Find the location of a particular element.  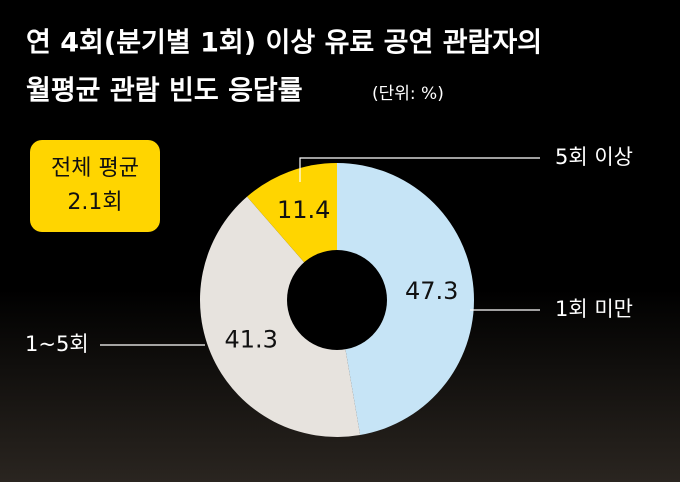

unit-label: (단위: %) is located at coordinates (408, 94).